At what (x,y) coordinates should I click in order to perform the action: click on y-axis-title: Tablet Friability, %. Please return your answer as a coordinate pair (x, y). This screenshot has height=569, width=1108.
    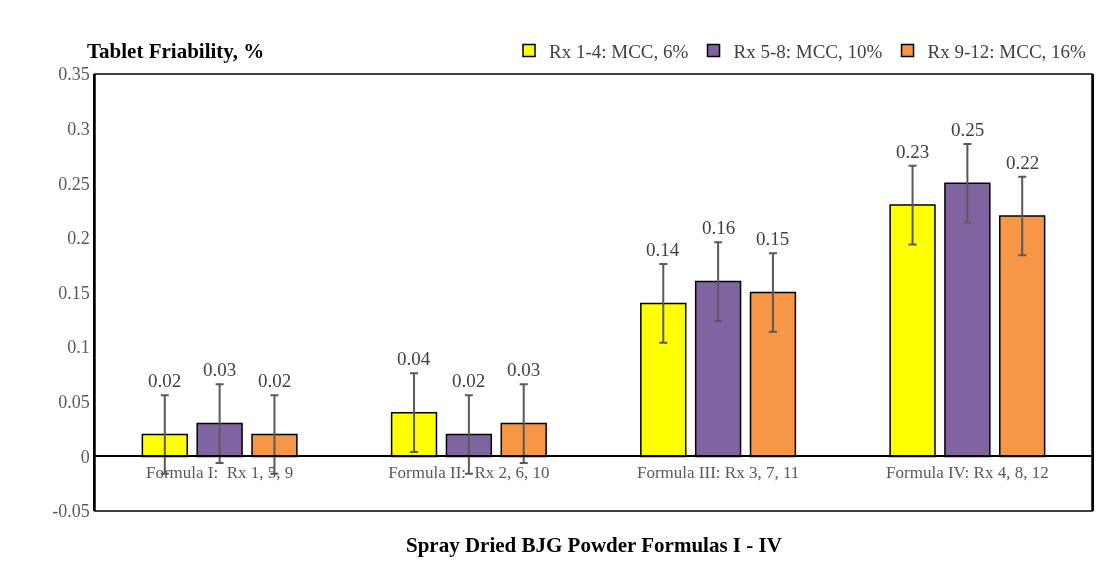
    Looking at the image, I should click on (176, 51).